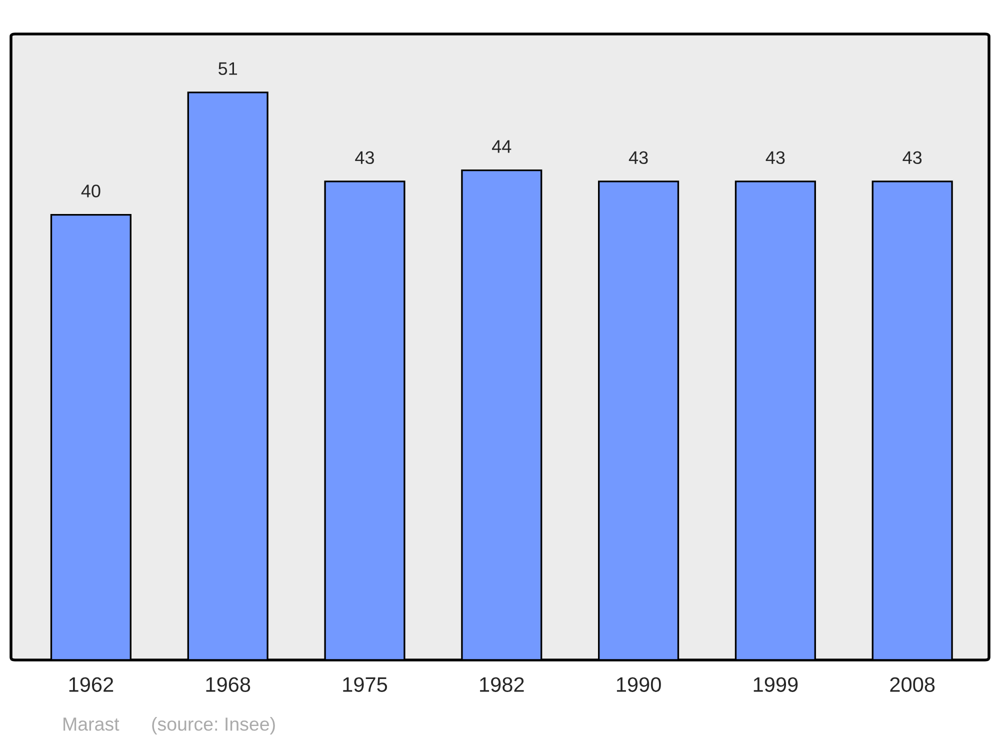 Image resolution: width=1000 pixels, height=747 pixels. Describe the element at coordinates (91, 684) in the screenshot. I see `x-tick-label: 1962` at that location.